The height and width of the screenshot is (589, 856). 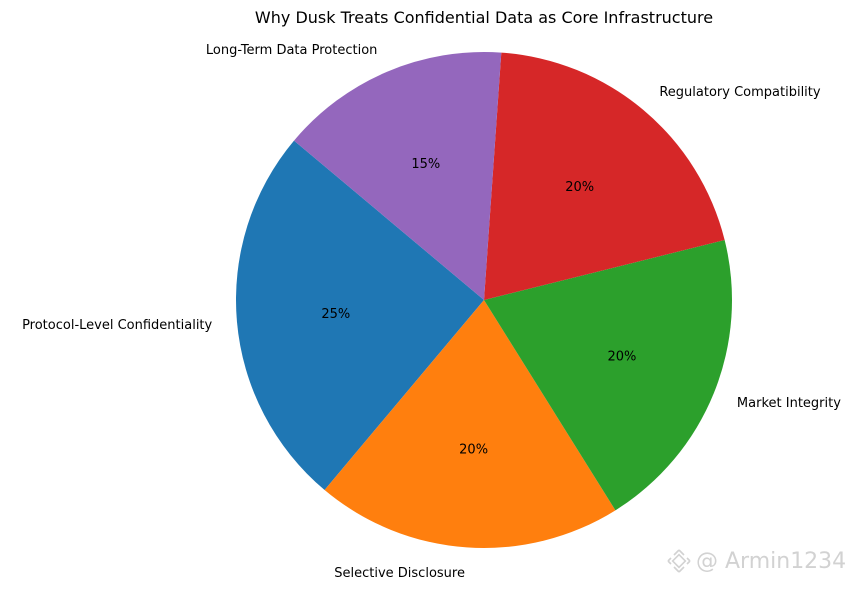 What do you see at coordinates (579, 187) in the screenshot?
I see `percent-label-4: 20%` at bounding box center [579, 187].